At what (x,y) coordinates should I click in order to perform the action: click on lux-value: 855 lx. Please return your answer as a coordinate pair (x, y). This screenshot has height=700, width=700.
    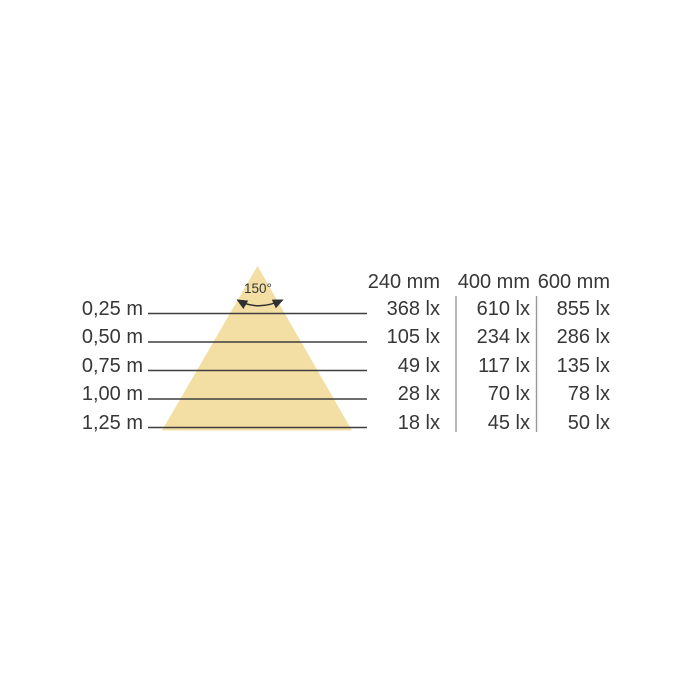
    Looking at the image, I should click on (583, 309).